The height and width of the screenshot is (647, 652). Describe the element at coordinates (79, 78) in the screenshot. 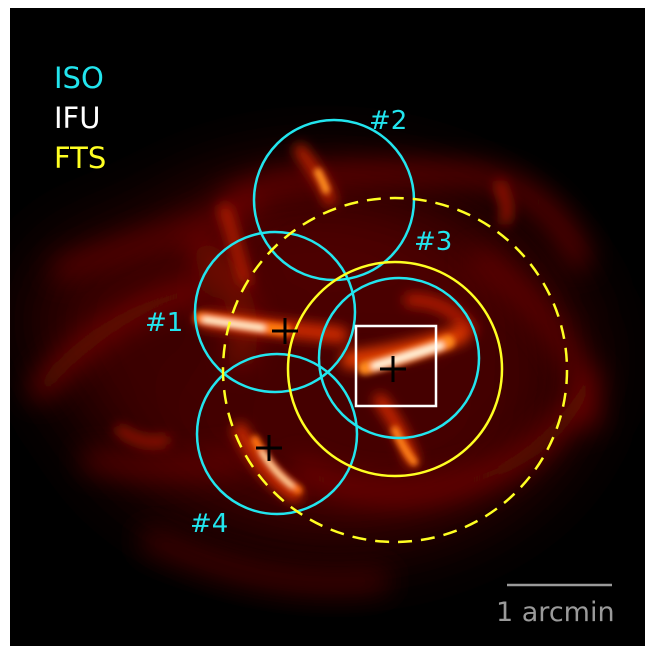

I see `legend-iso: ISO` at that location.